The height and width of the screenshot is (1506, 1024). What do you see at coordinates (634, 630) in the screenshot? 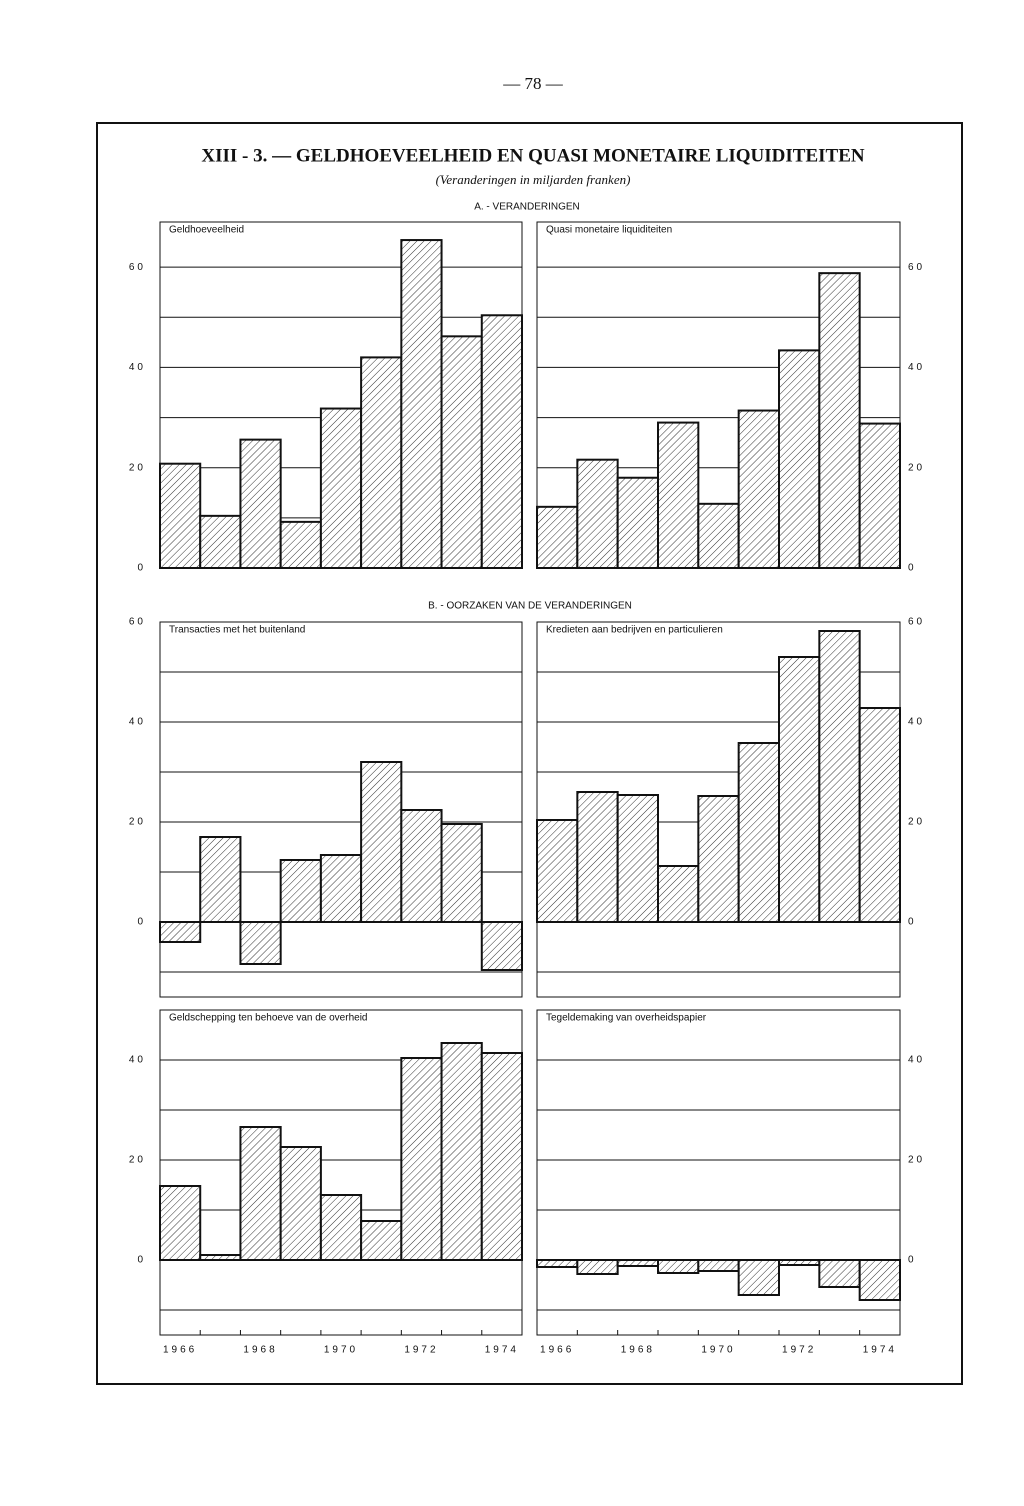
I see `panel-title: Kredieten aan bedrijven en particulieren` at bounding box center [634, 630].